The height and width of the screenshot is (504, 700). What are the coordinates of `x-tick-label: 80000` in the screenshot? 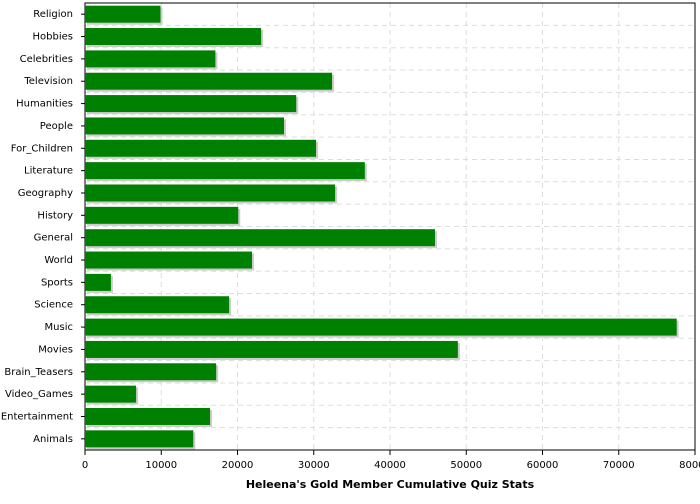 It's located at (689, 465).